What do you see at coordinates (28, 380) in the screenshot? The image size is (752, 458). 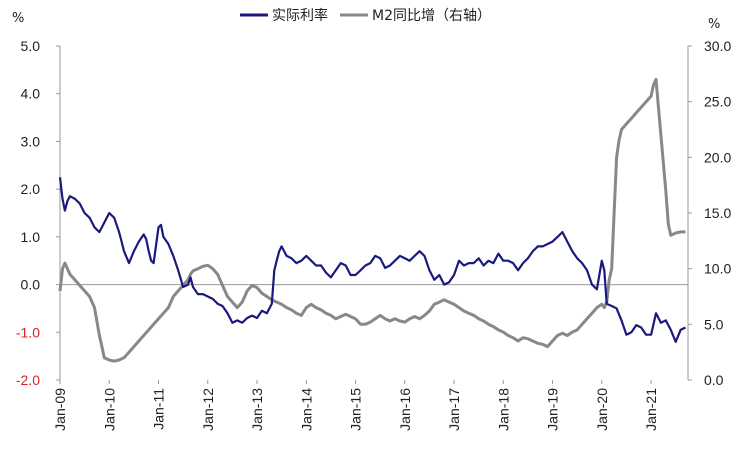 I see `left-tick-label: -2.0` at bounding box center [28, 380].